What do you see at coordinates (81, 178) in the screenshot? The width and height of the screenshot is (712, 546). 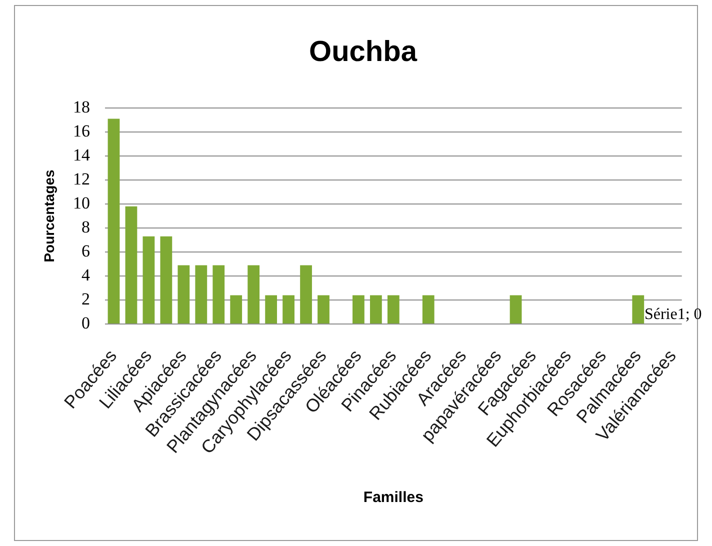 I see `y-tick-label: 12` at bounding box center [81, 178].